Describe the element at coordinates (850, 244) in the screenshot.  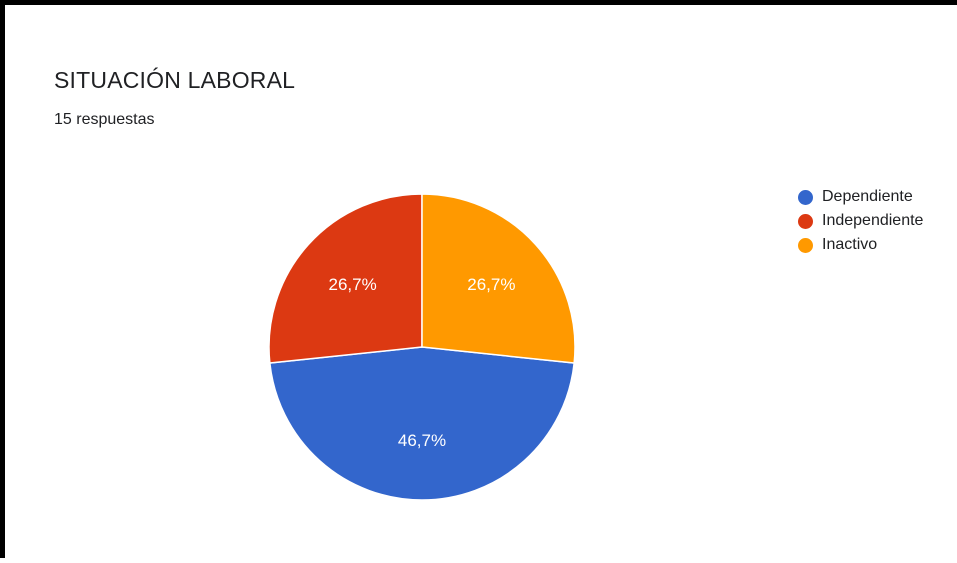
I see `legend-label: Inactivo` at that location.